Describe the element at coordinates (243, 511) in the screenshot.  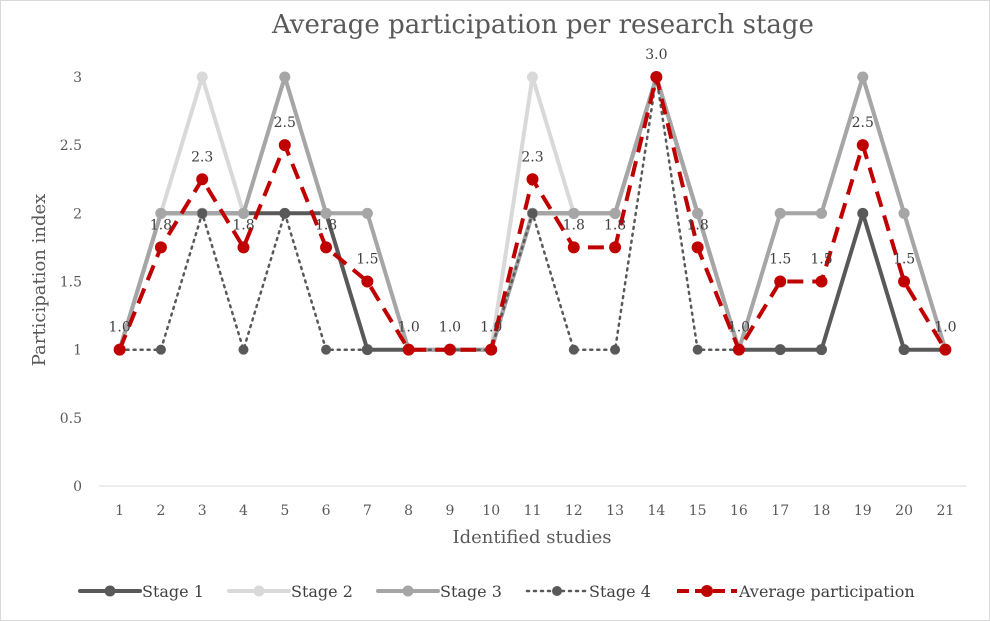
I see `x-tick-label: 4` at that location.